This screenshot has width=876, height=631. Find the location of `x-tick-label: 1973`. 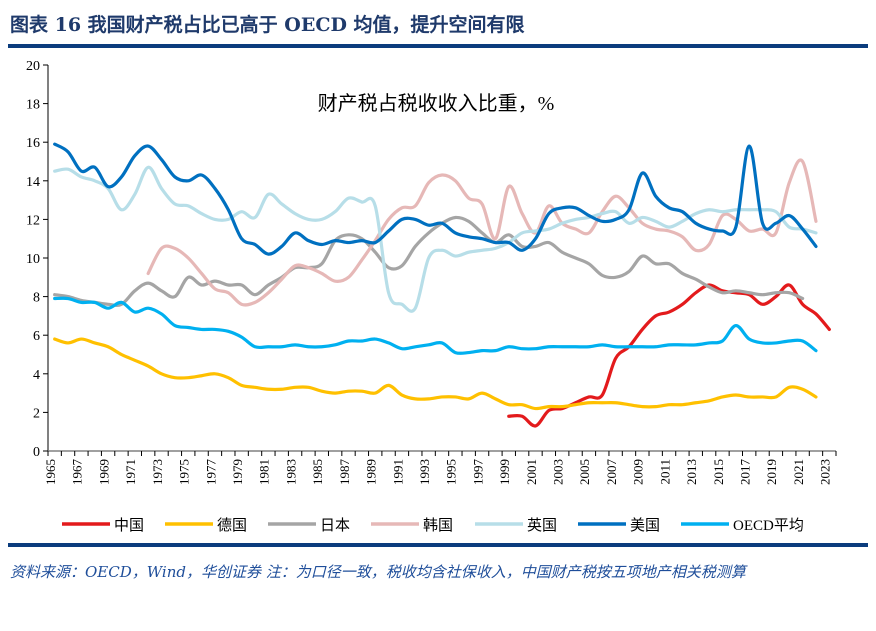

x-tick-label: 1973 is located at coordinates (157, 472).